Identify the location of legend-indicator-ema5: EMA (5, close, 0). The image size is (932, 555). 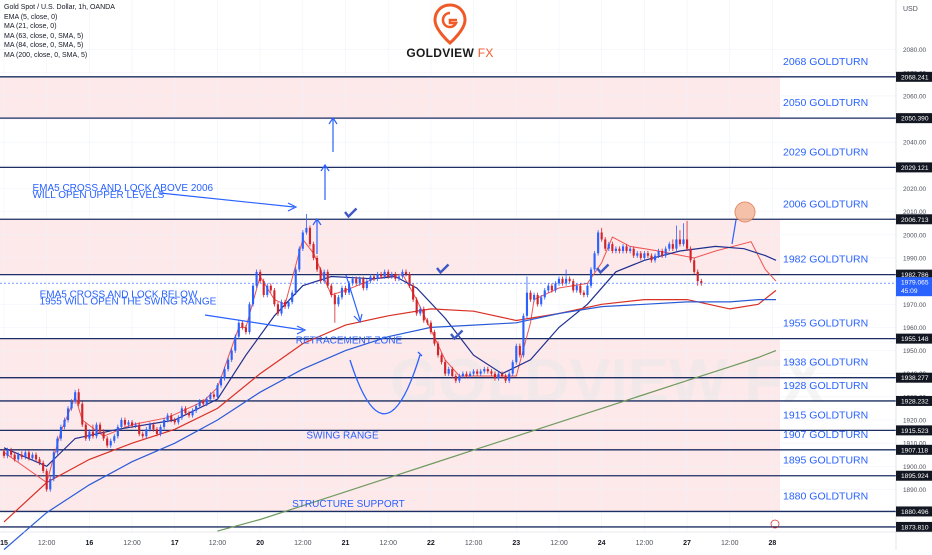
(31, 17).